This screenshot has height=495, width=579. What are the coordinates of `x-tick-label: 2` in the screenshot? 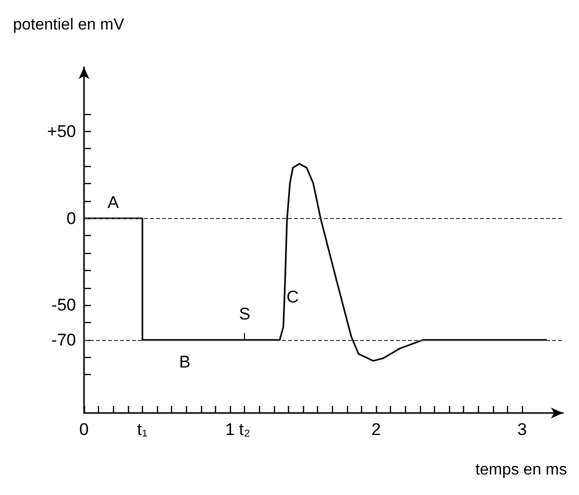 It's located at (376, 429).